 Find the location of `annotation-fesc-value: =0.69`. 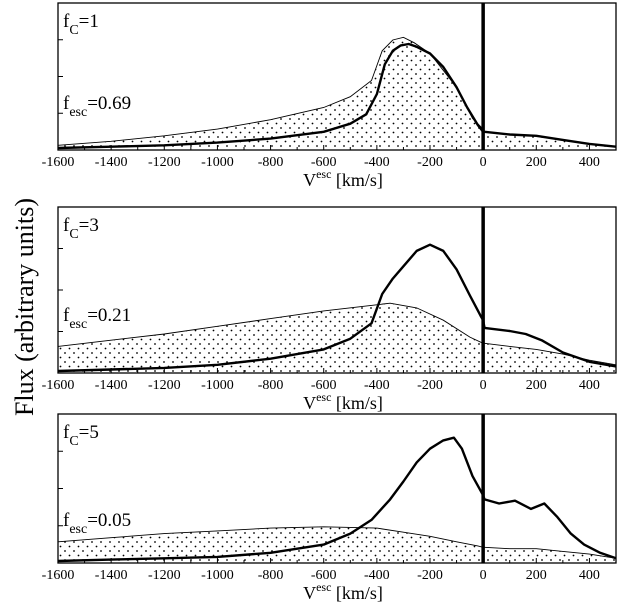

annotation-fesc-value: =0.69 is located at coordinates (109, 103).